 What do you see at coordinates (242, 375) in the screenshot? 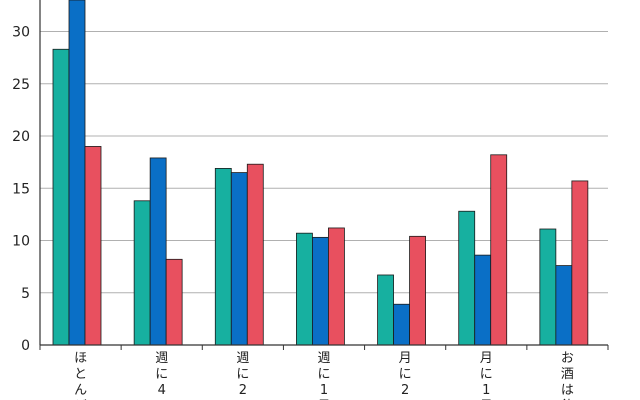
I see `x-category-label: 週に2〜` at bounding box center [242, 375].